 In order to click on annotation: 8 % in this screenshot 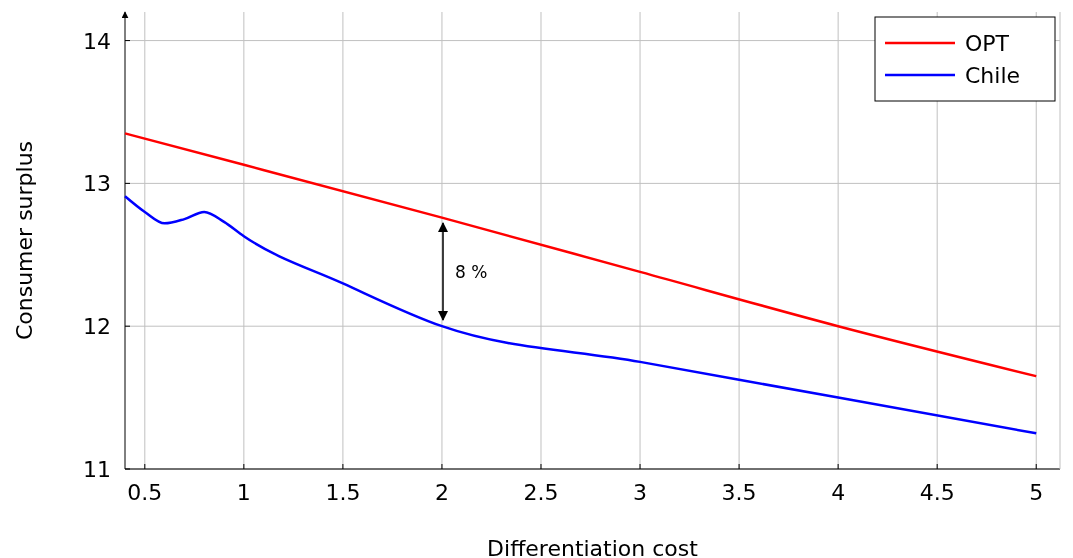, I will do `click(471, 272)`.